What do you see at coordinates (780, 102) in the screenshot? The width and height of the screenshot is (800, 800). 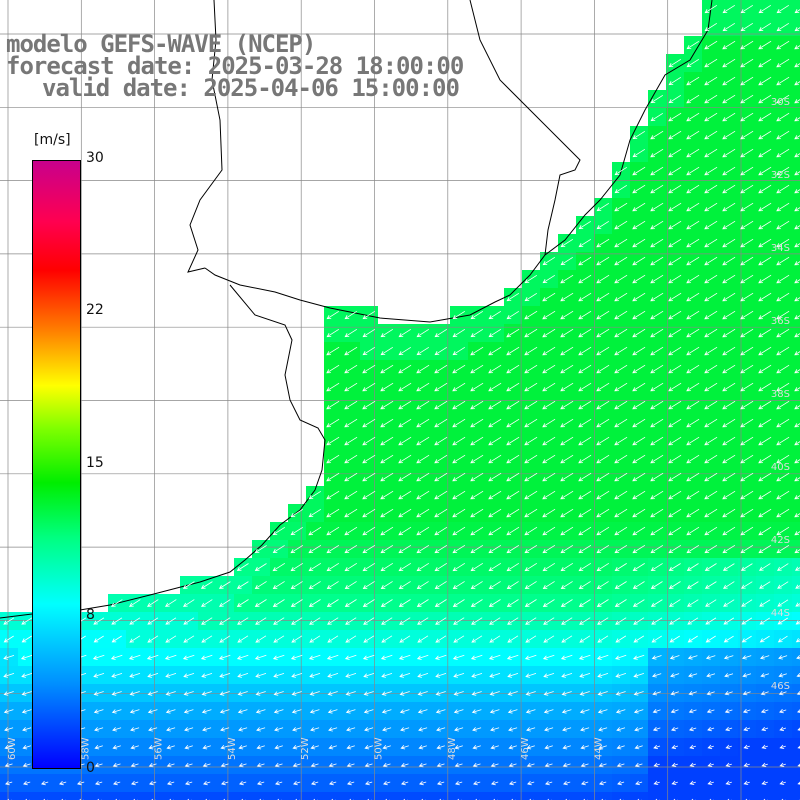 I see `latitude-label: 30S` at bounding box center [780, 102].